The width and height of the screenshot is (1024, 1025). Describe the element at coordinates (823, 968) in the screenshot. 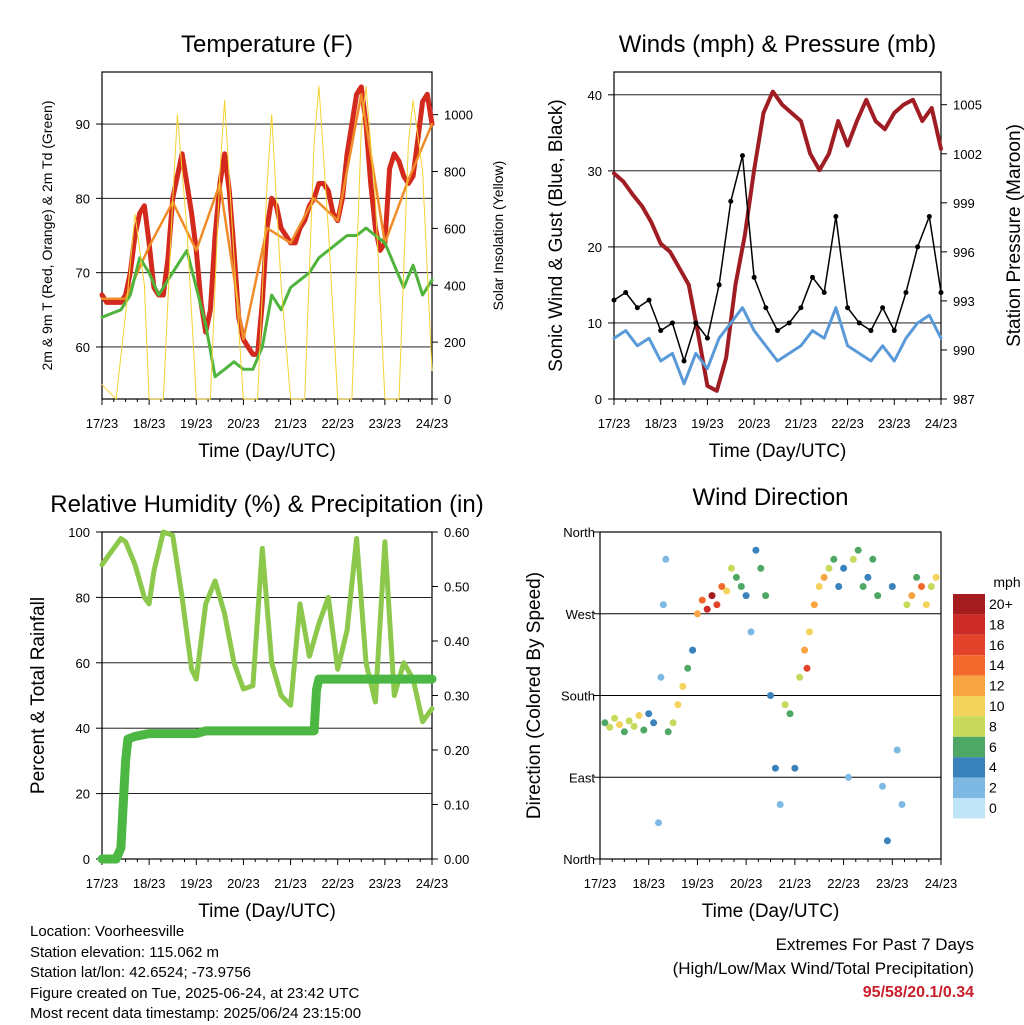

I see `extremes-subtitle: (High/Low/Max Wind/Total Precipitation)` at that location.